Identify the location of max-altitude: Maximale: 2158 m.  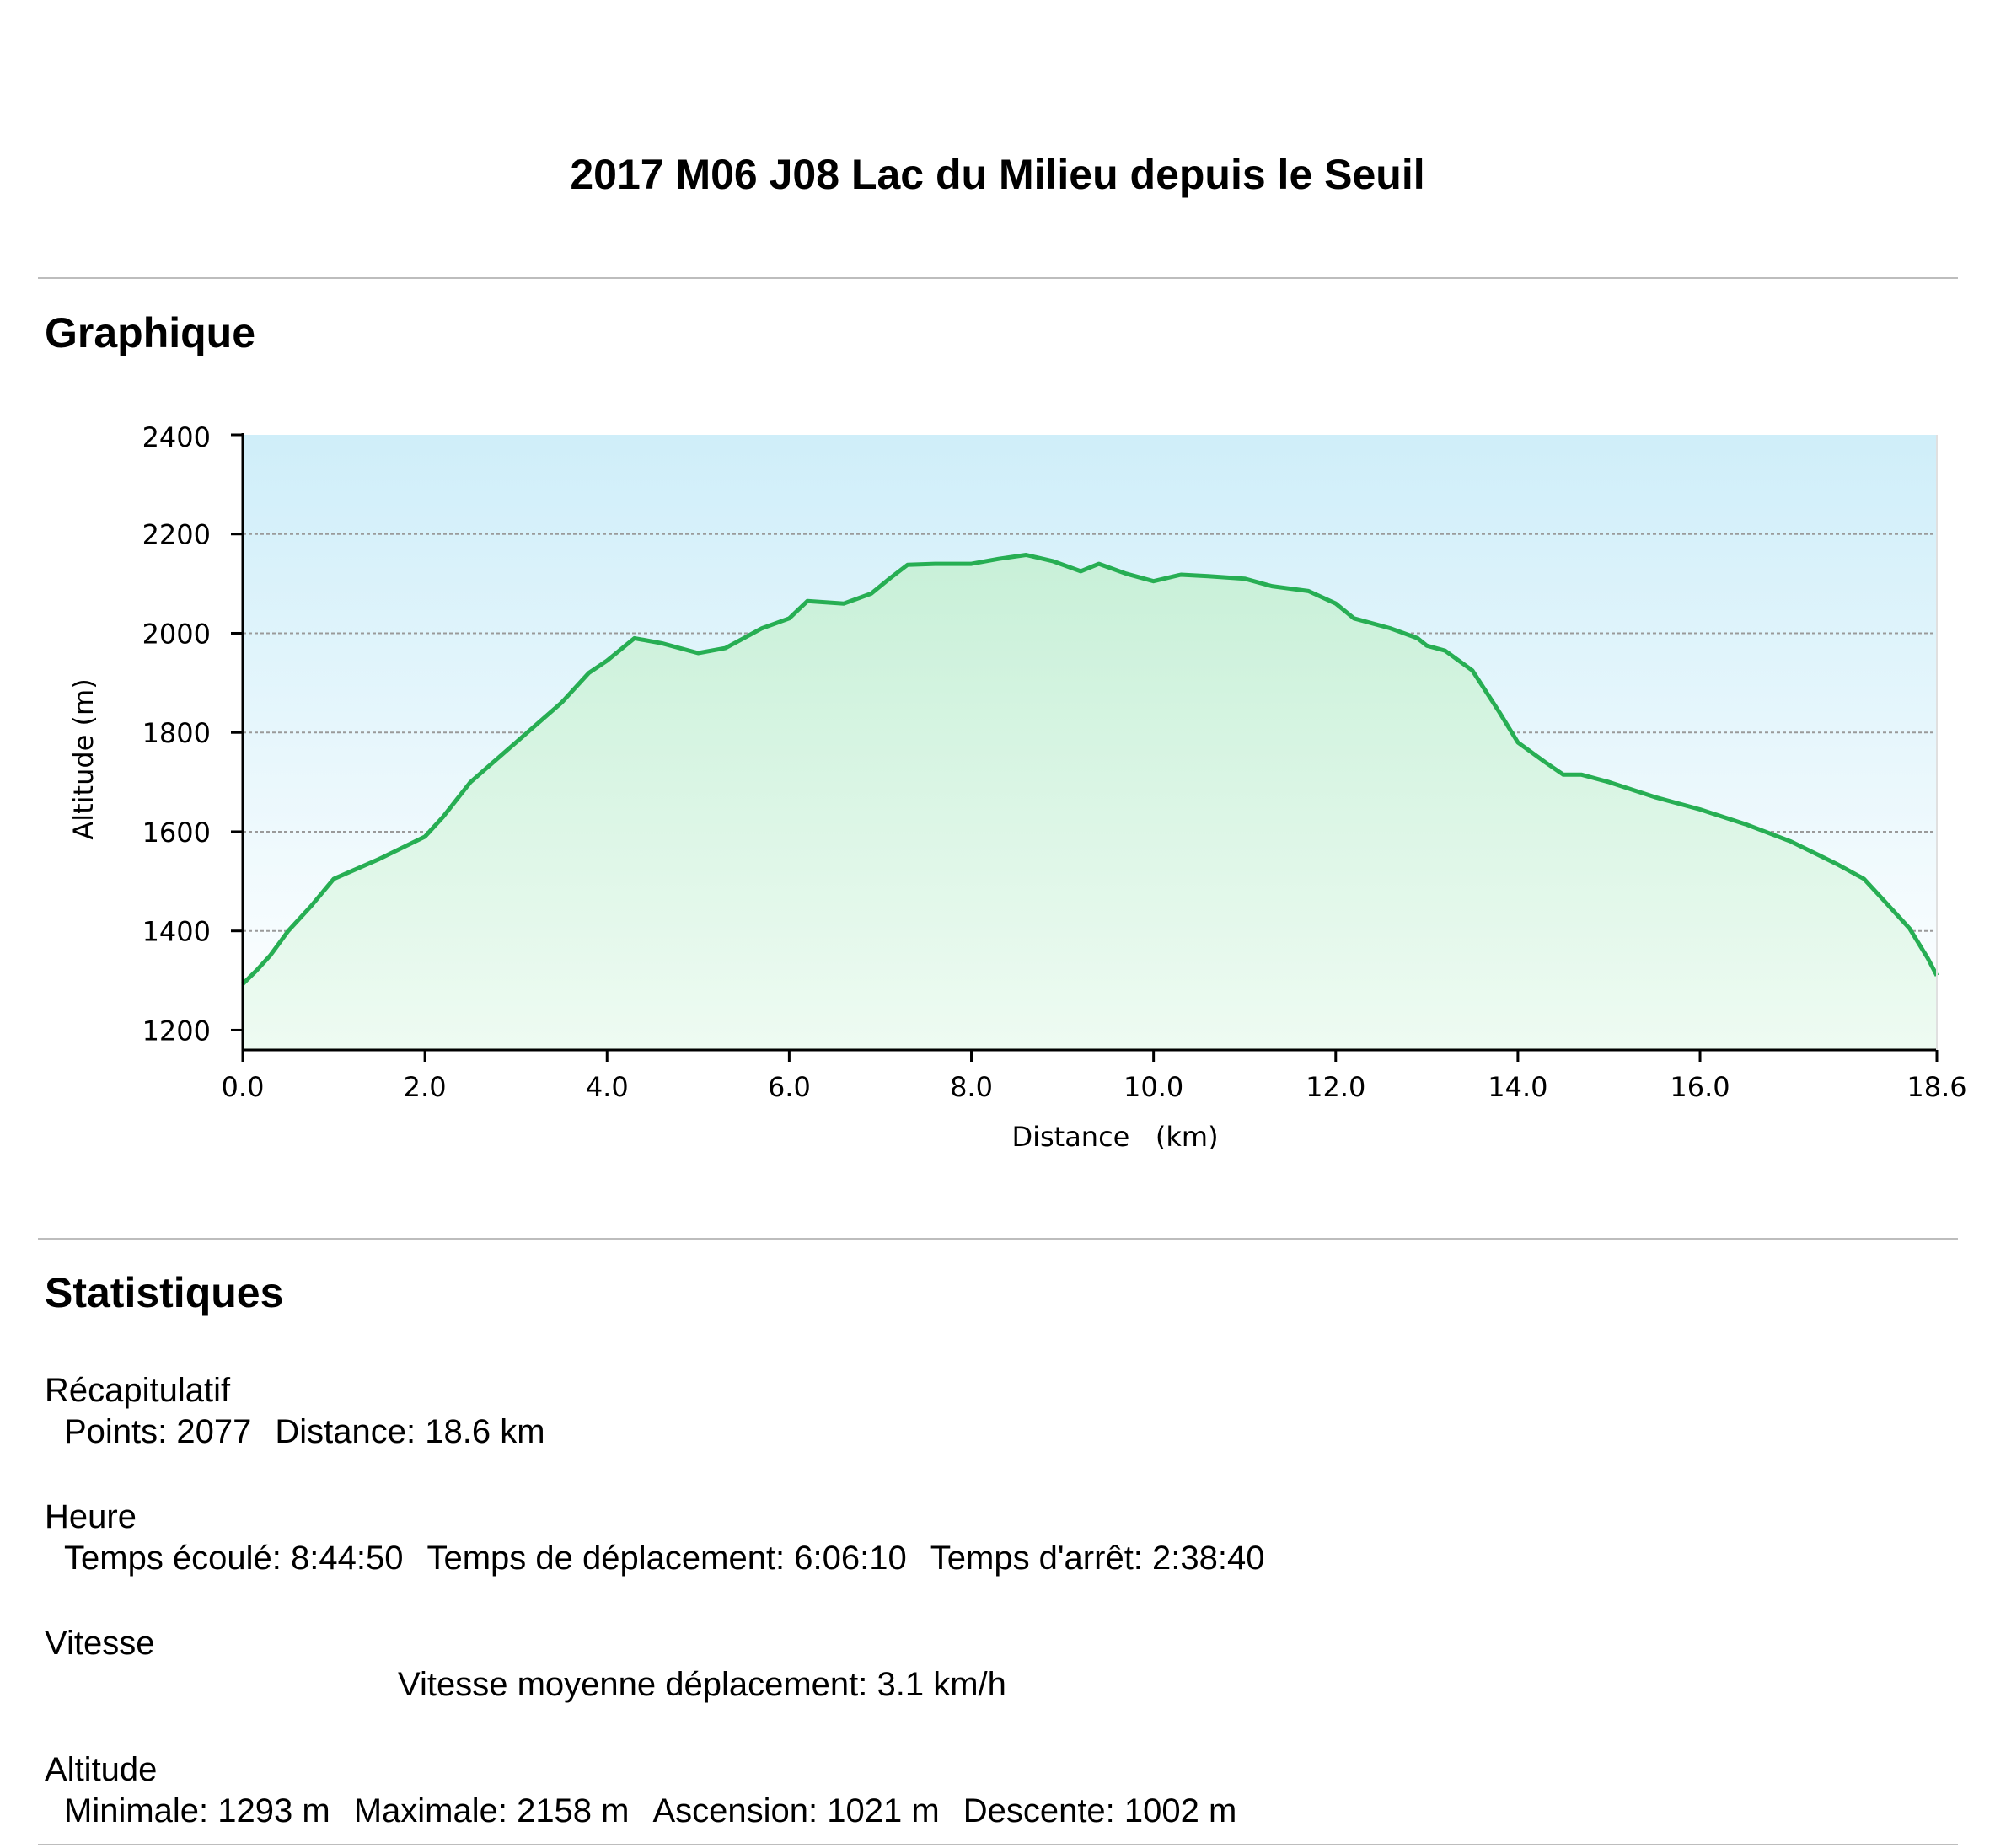
(491, 1811).